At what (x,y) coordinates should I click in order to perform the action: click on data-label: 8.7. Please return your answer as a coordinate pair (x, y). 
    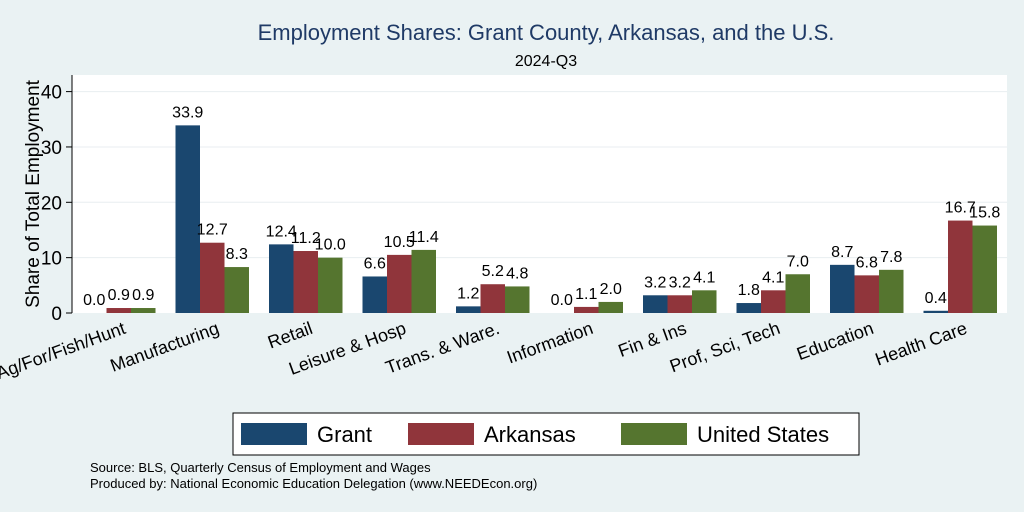
    Looking at the image, I should click on (842, 252).